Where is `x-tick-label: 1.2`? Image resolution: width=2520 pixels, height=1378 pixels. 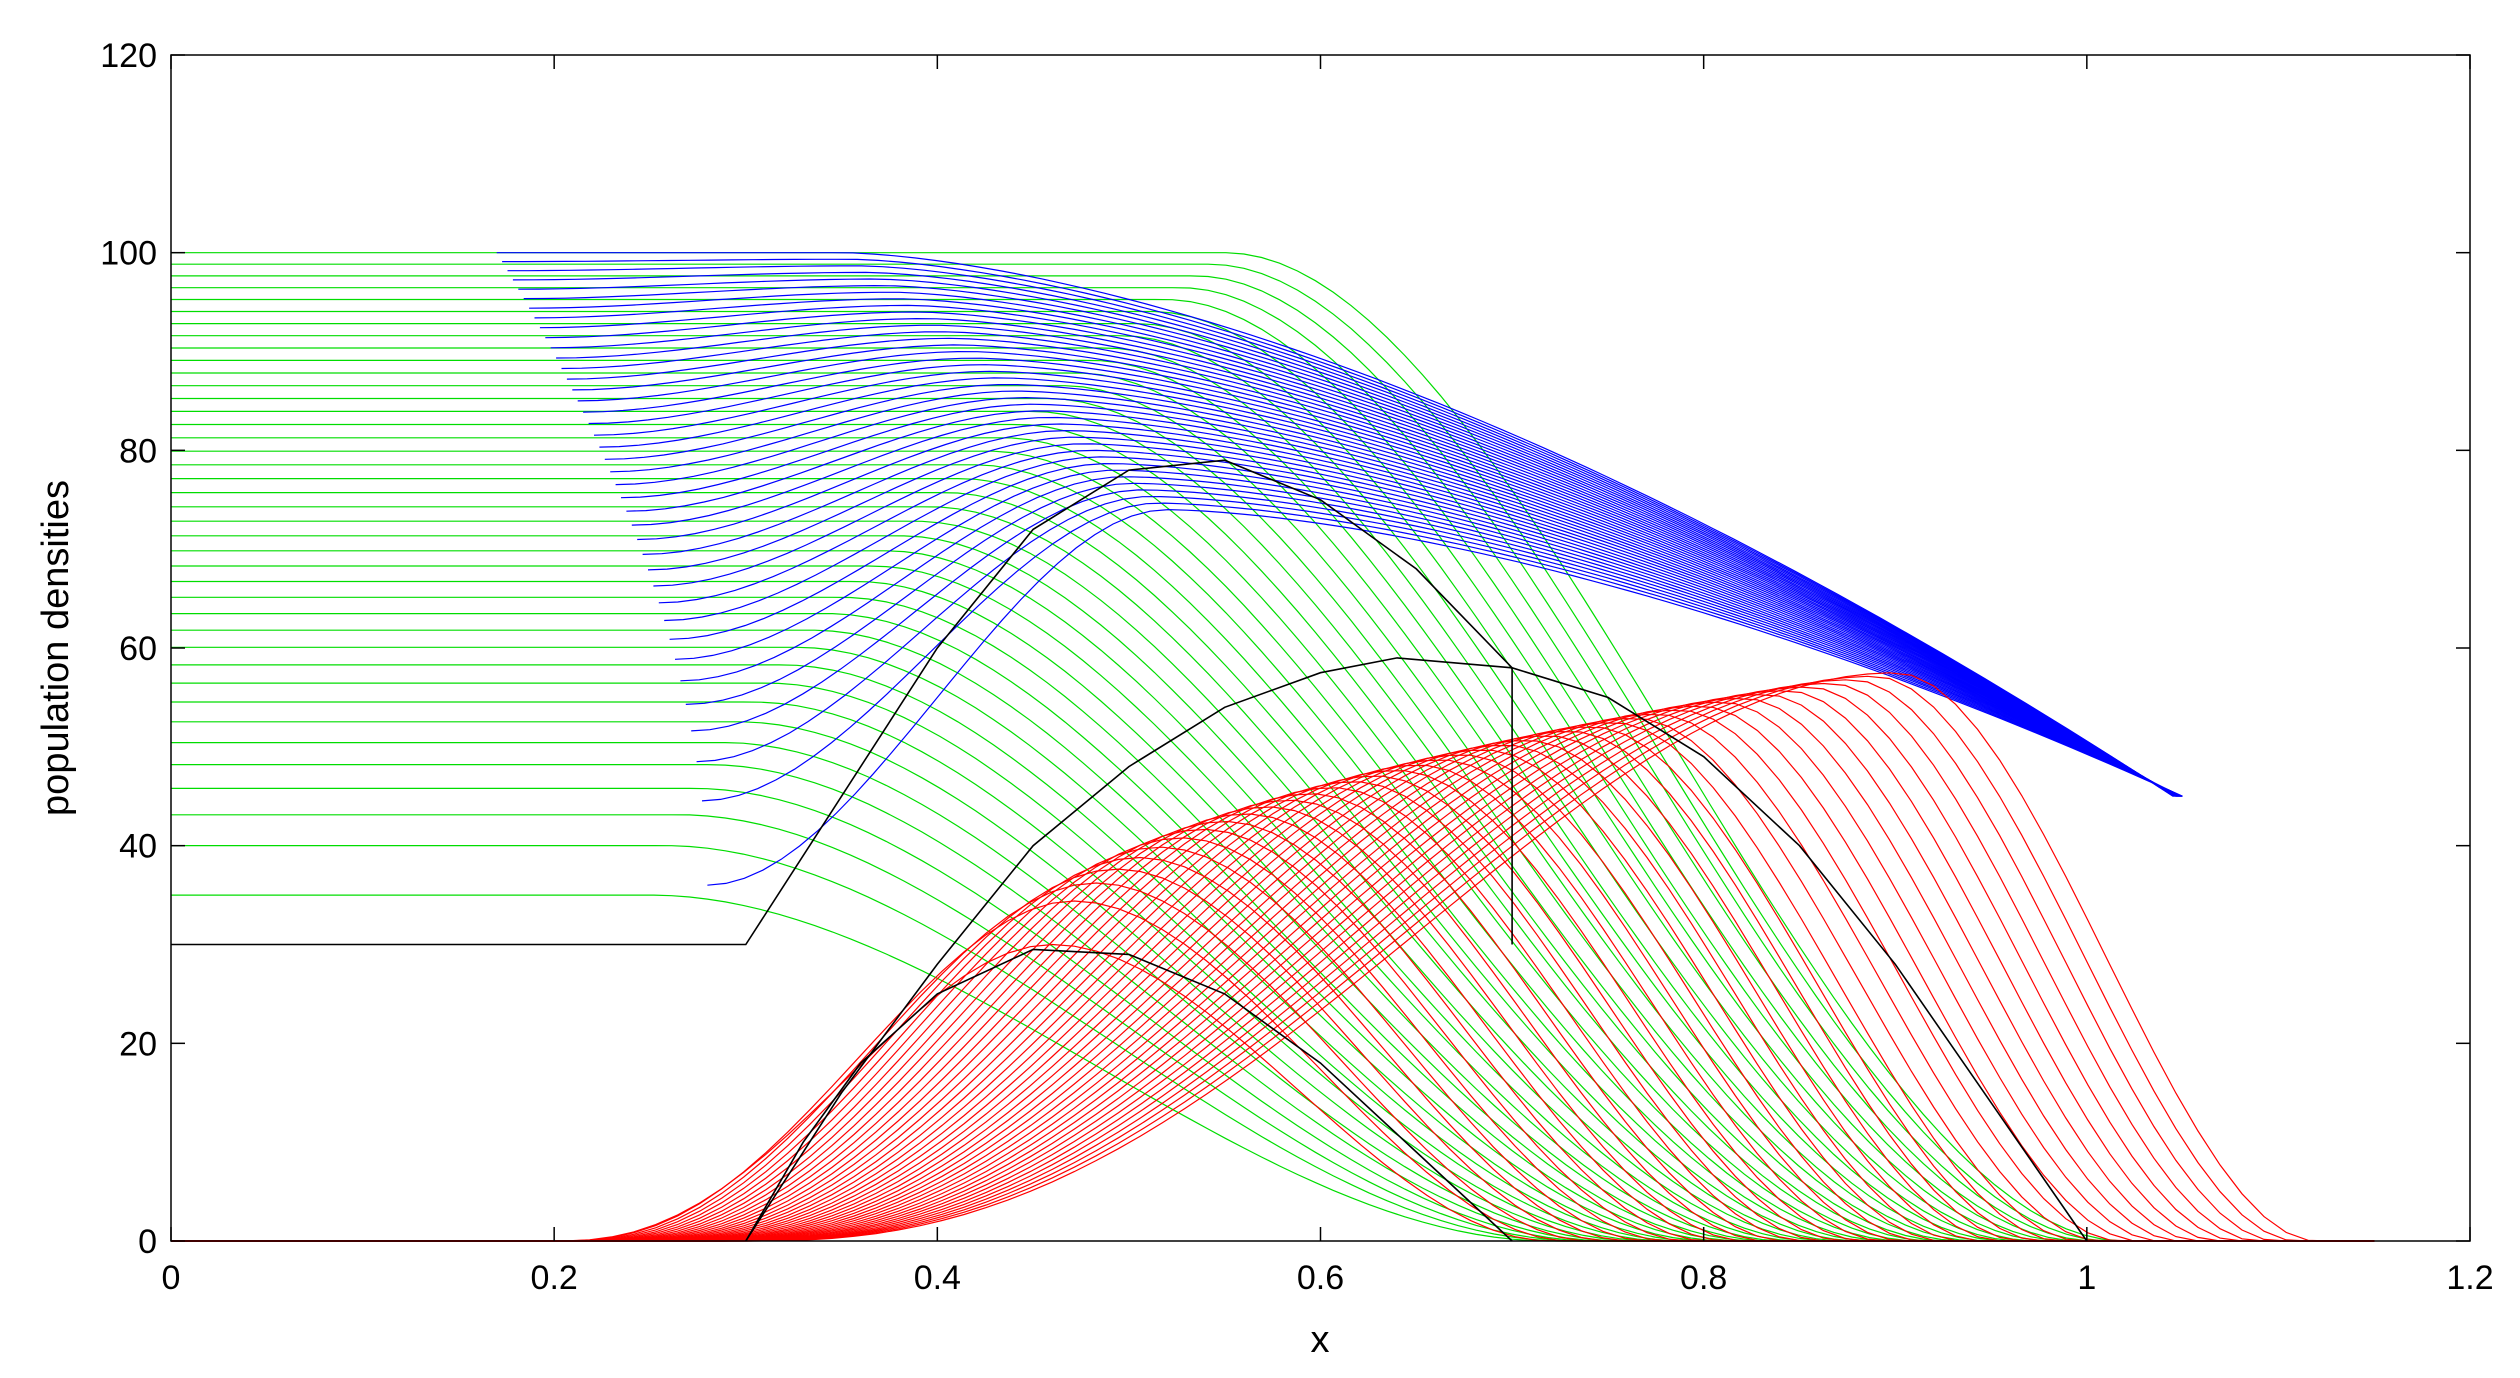
x-tick-label: 1.2 is located at coordinates (2469, 1278).